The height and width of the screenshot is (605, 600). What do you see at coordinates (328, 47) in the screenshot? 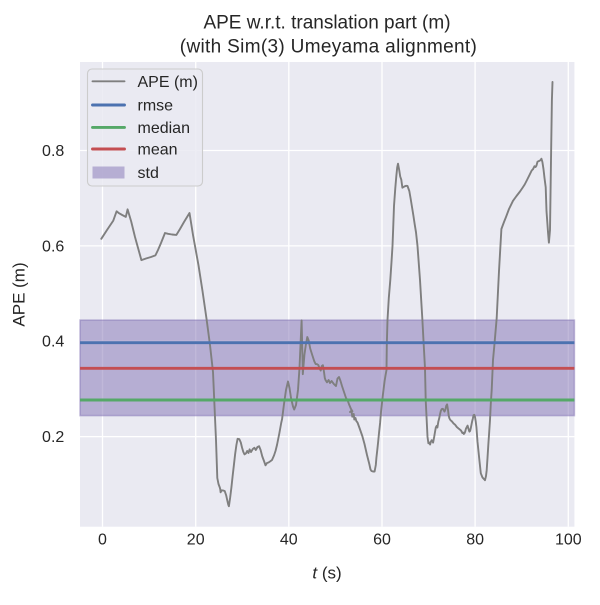
I see `svg-text:(with Sim(3) Umeyama alignment: (with Sim(3) Umeyama alignment)` at bounding box center [328, 47].